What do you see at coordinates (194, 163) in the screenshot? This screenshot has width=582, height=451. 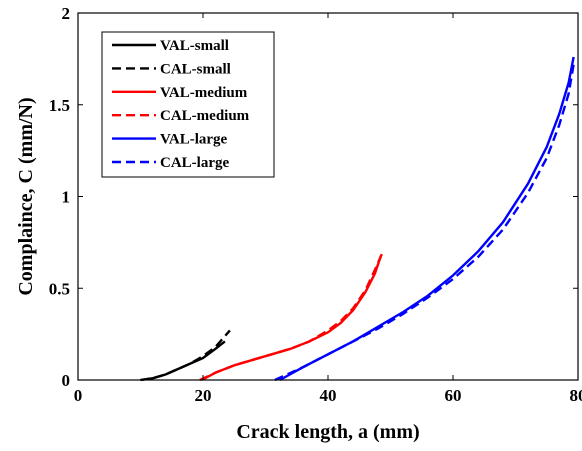 I see `legend-label-cal-large: CAL-large` at bounding box center [194, 163].